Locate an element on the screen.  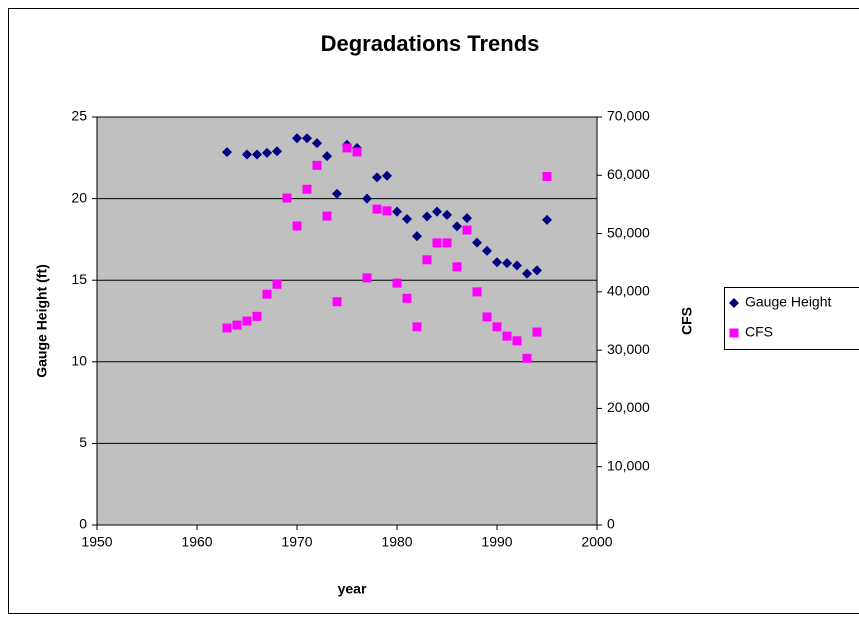
x-tick-label: 1980 is located at coordinates (396, 542).